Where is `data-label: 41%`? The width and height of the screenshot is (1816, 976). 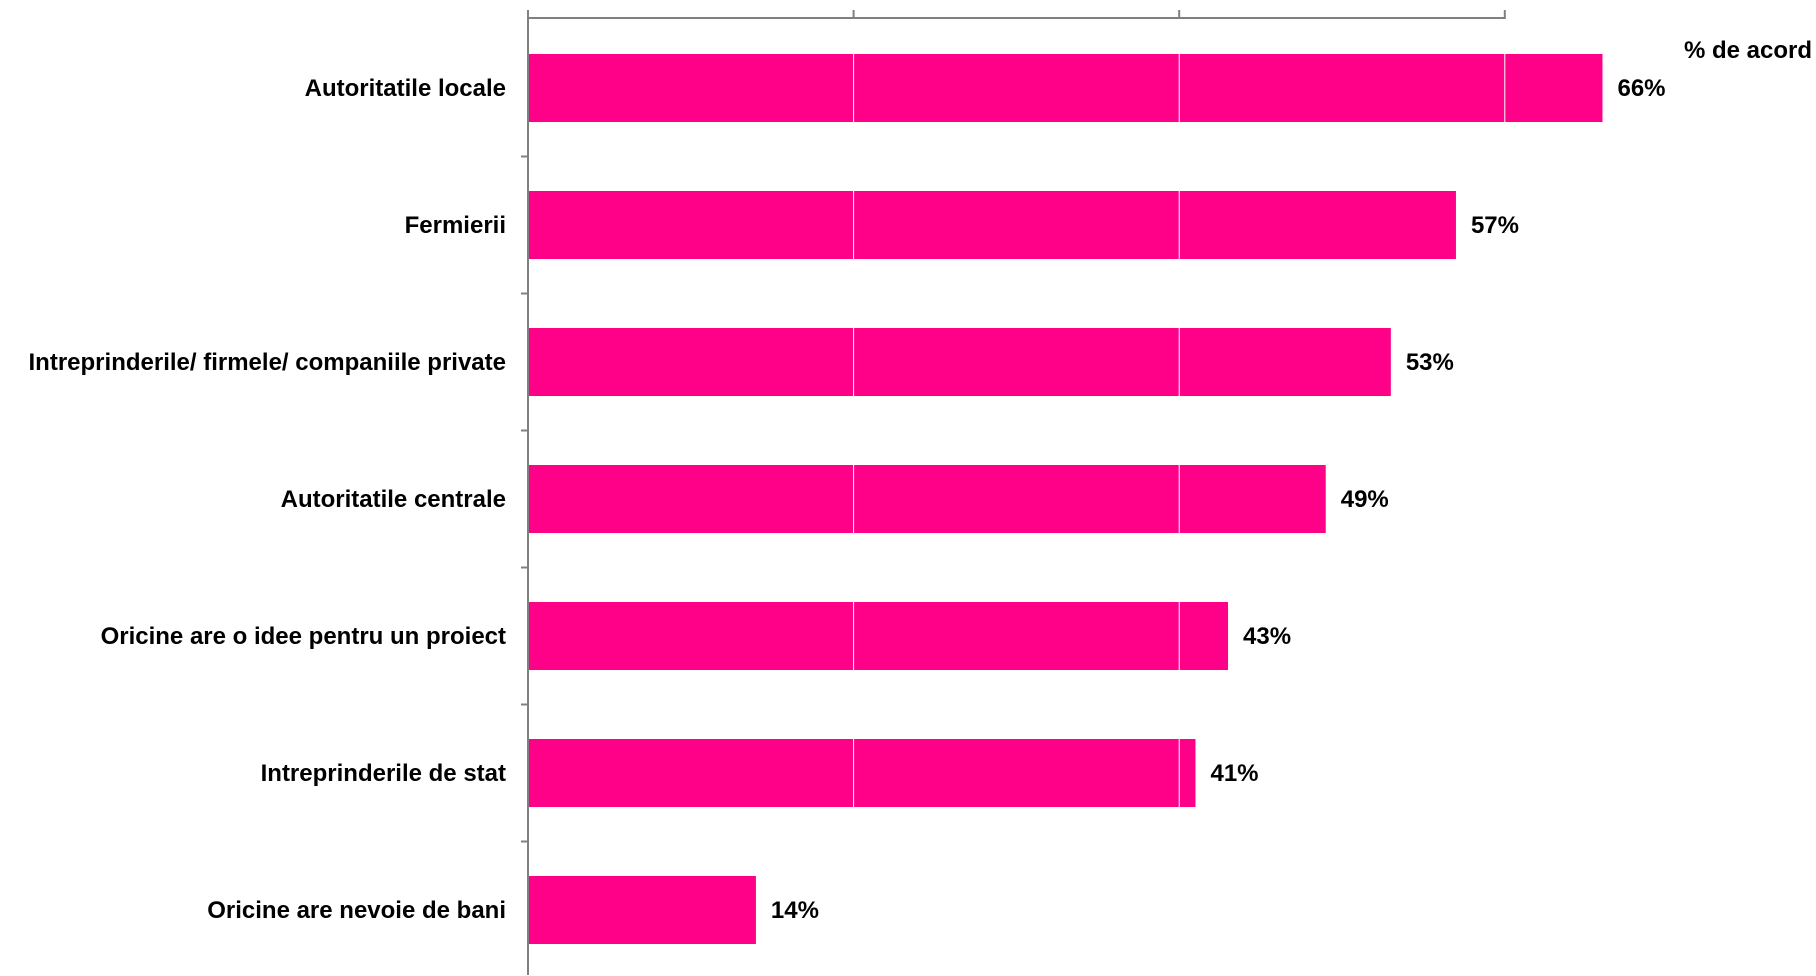 data-label: 41% is located at coordinates (1234, 773).